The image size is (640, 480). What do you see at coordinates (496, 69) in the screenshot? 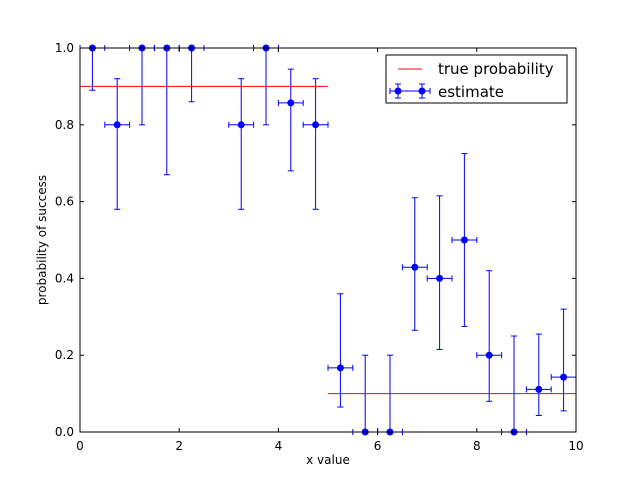
I see `legend-label-true-probability: true probability` at bounding box center [496, 69].